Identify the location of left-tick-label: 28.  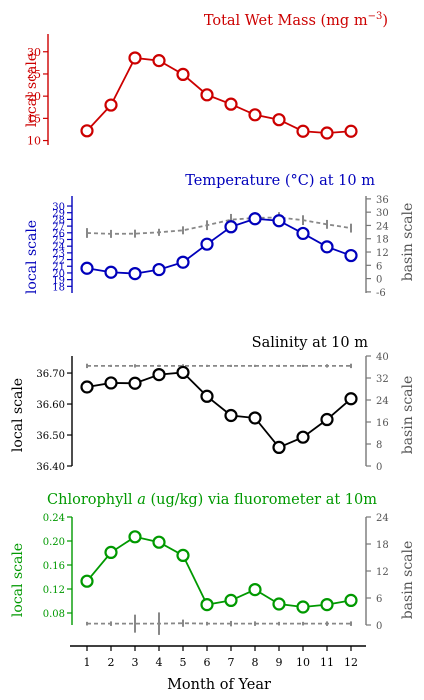
(58, 220).